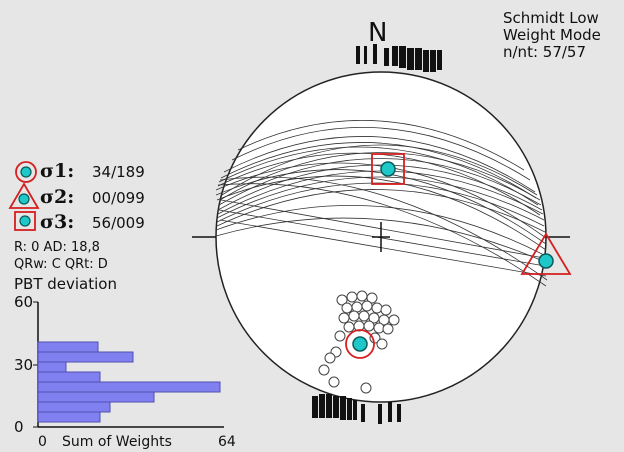  I want to click on histogram-title: PBT deviation, so click(65, 284).